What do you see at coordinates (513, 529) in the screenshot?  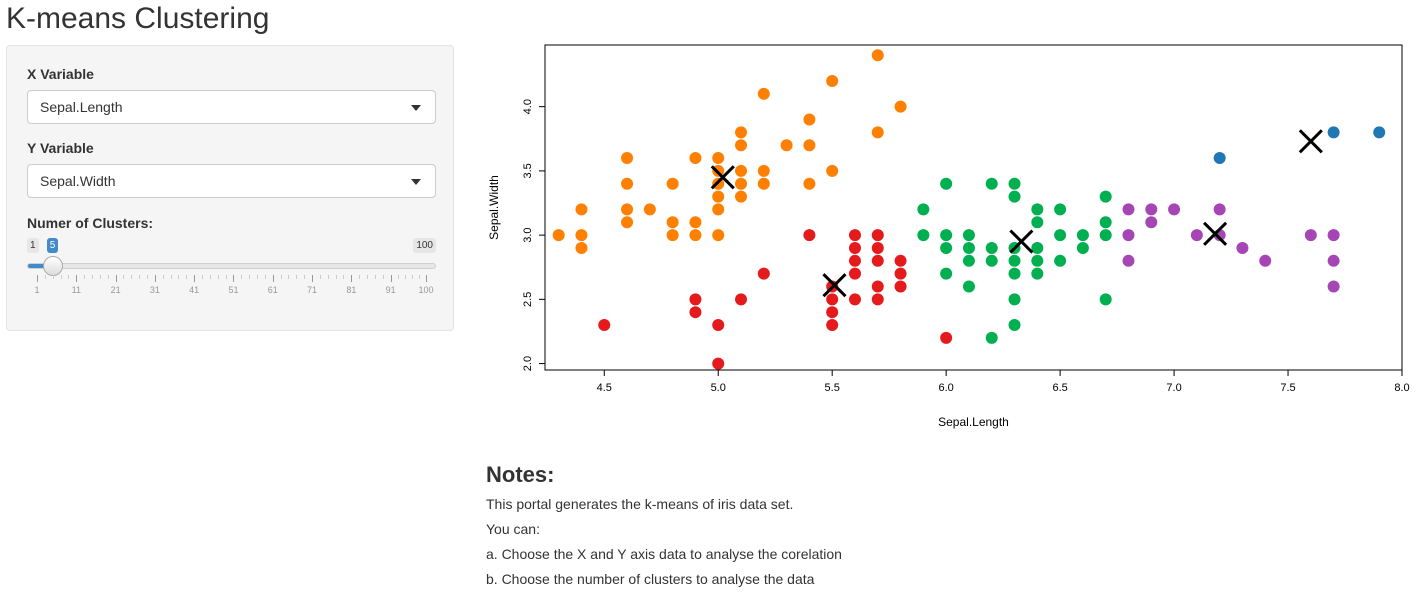 I see `note-line: You can:` at bounding box center [513, 529].